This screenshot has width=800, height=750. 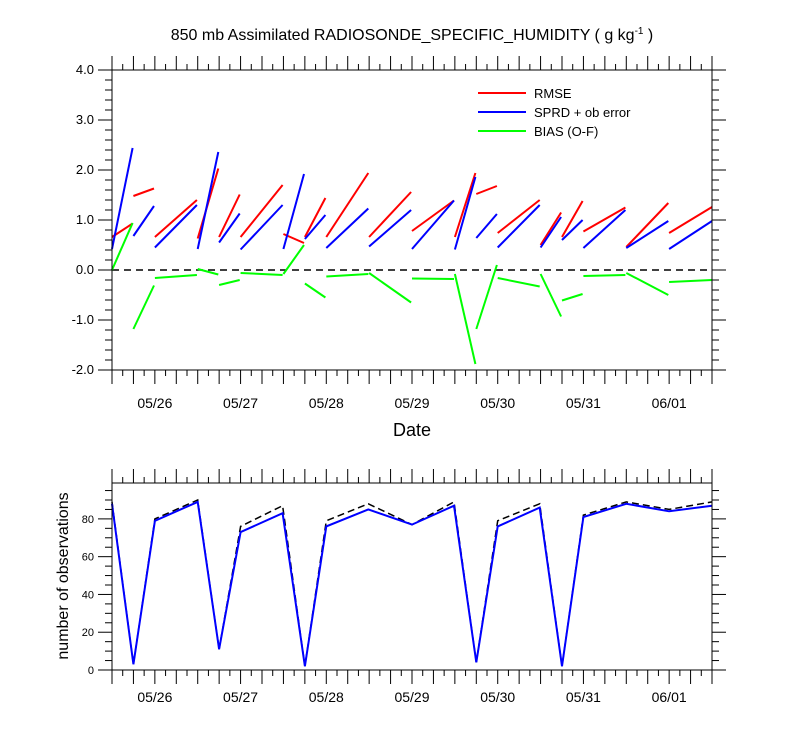 What do you see at coordinates (85, 69) in the screenshot?
I see `y-tick-label: 4.0` at bounding box center [85, 69].